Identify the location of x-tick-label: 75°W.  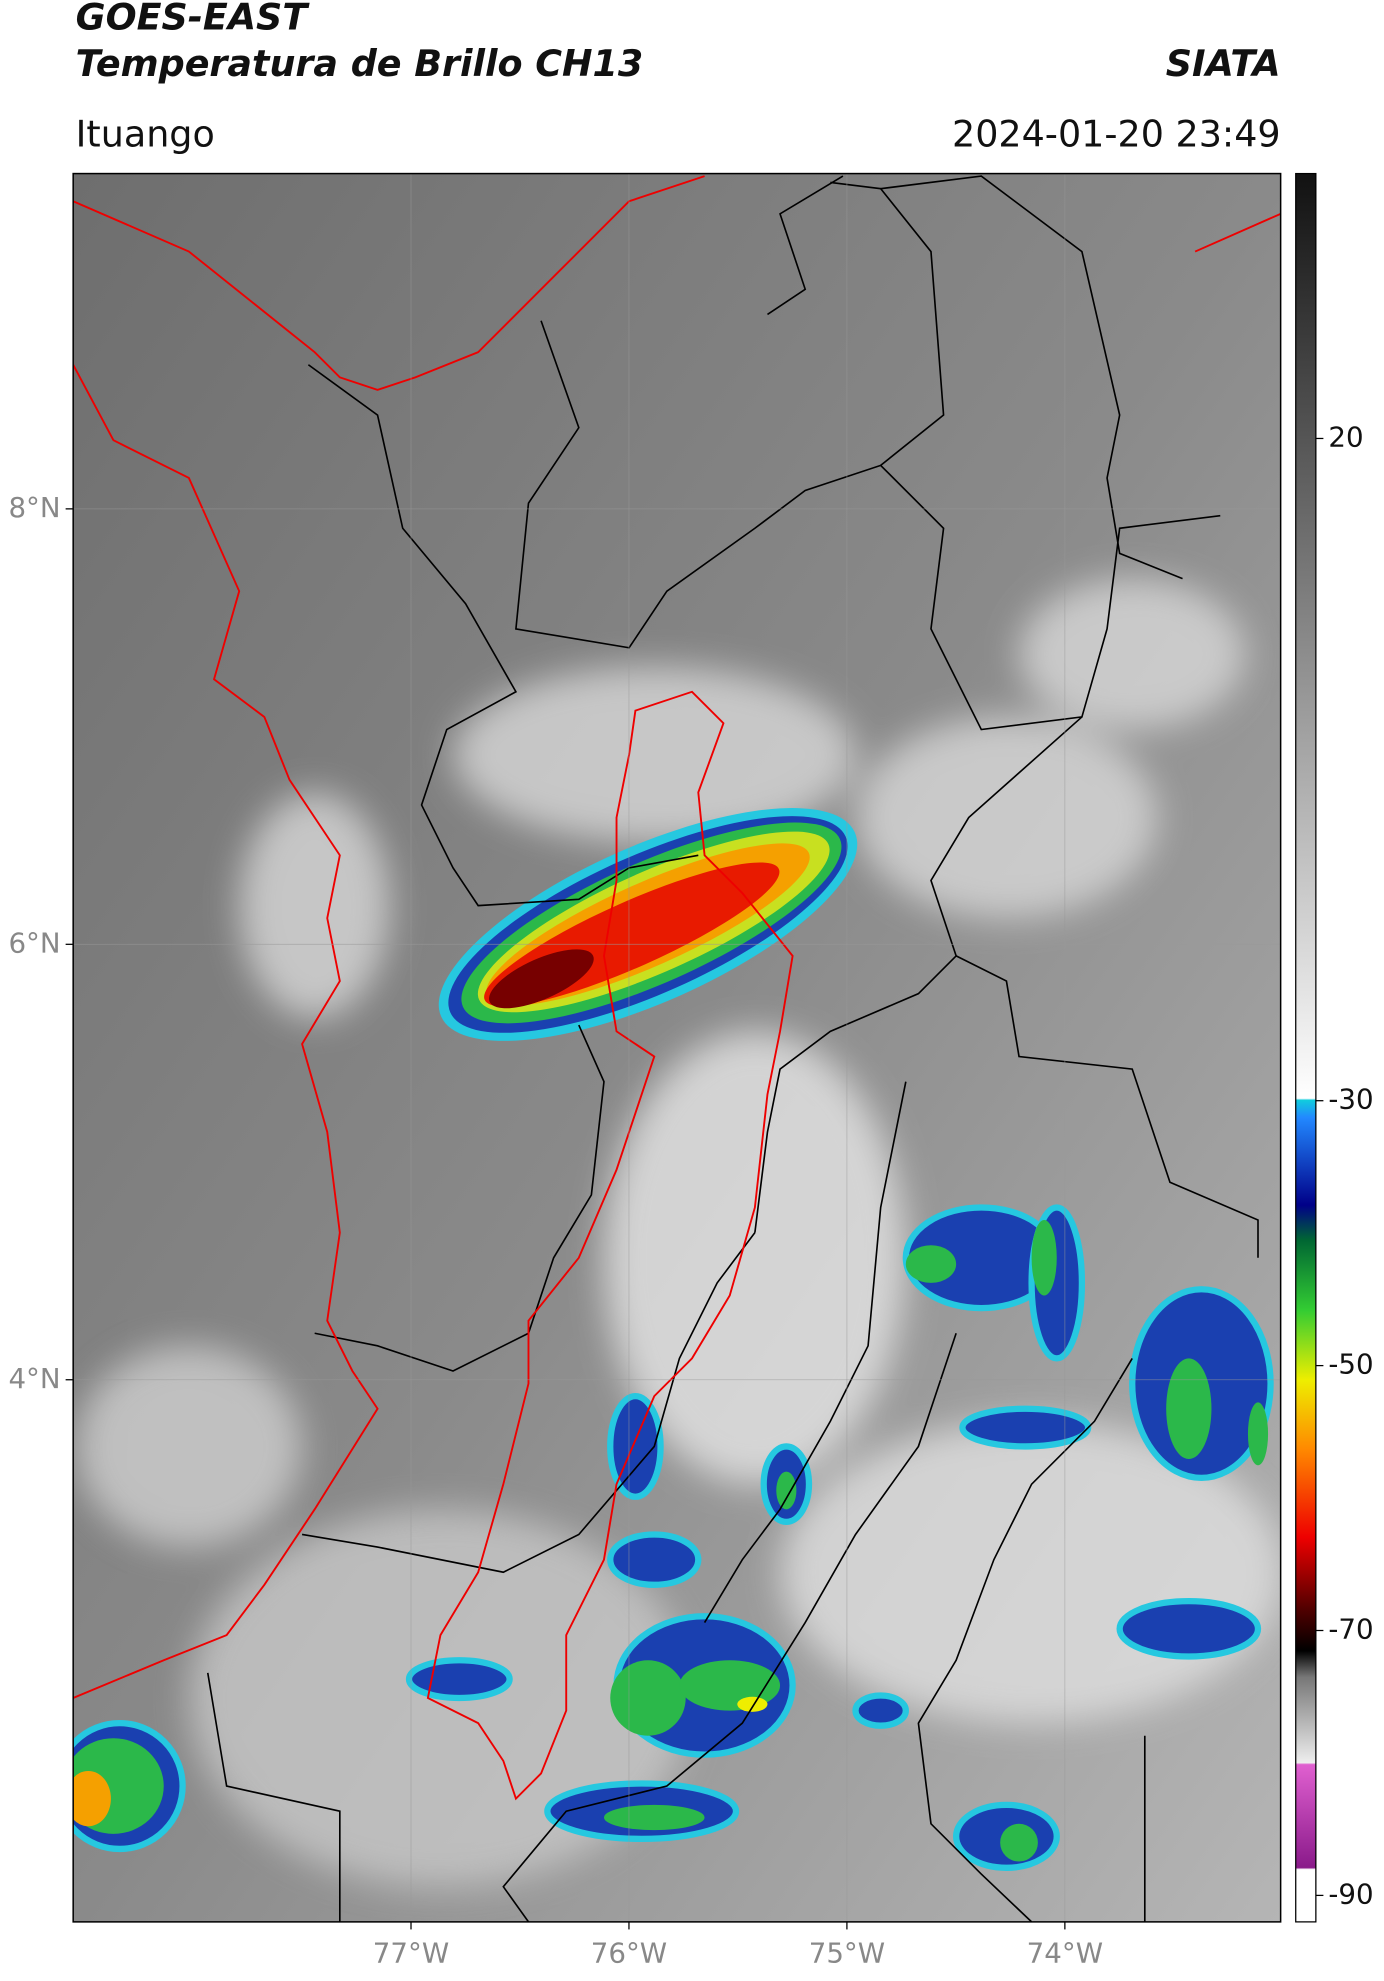
(847, 1953).